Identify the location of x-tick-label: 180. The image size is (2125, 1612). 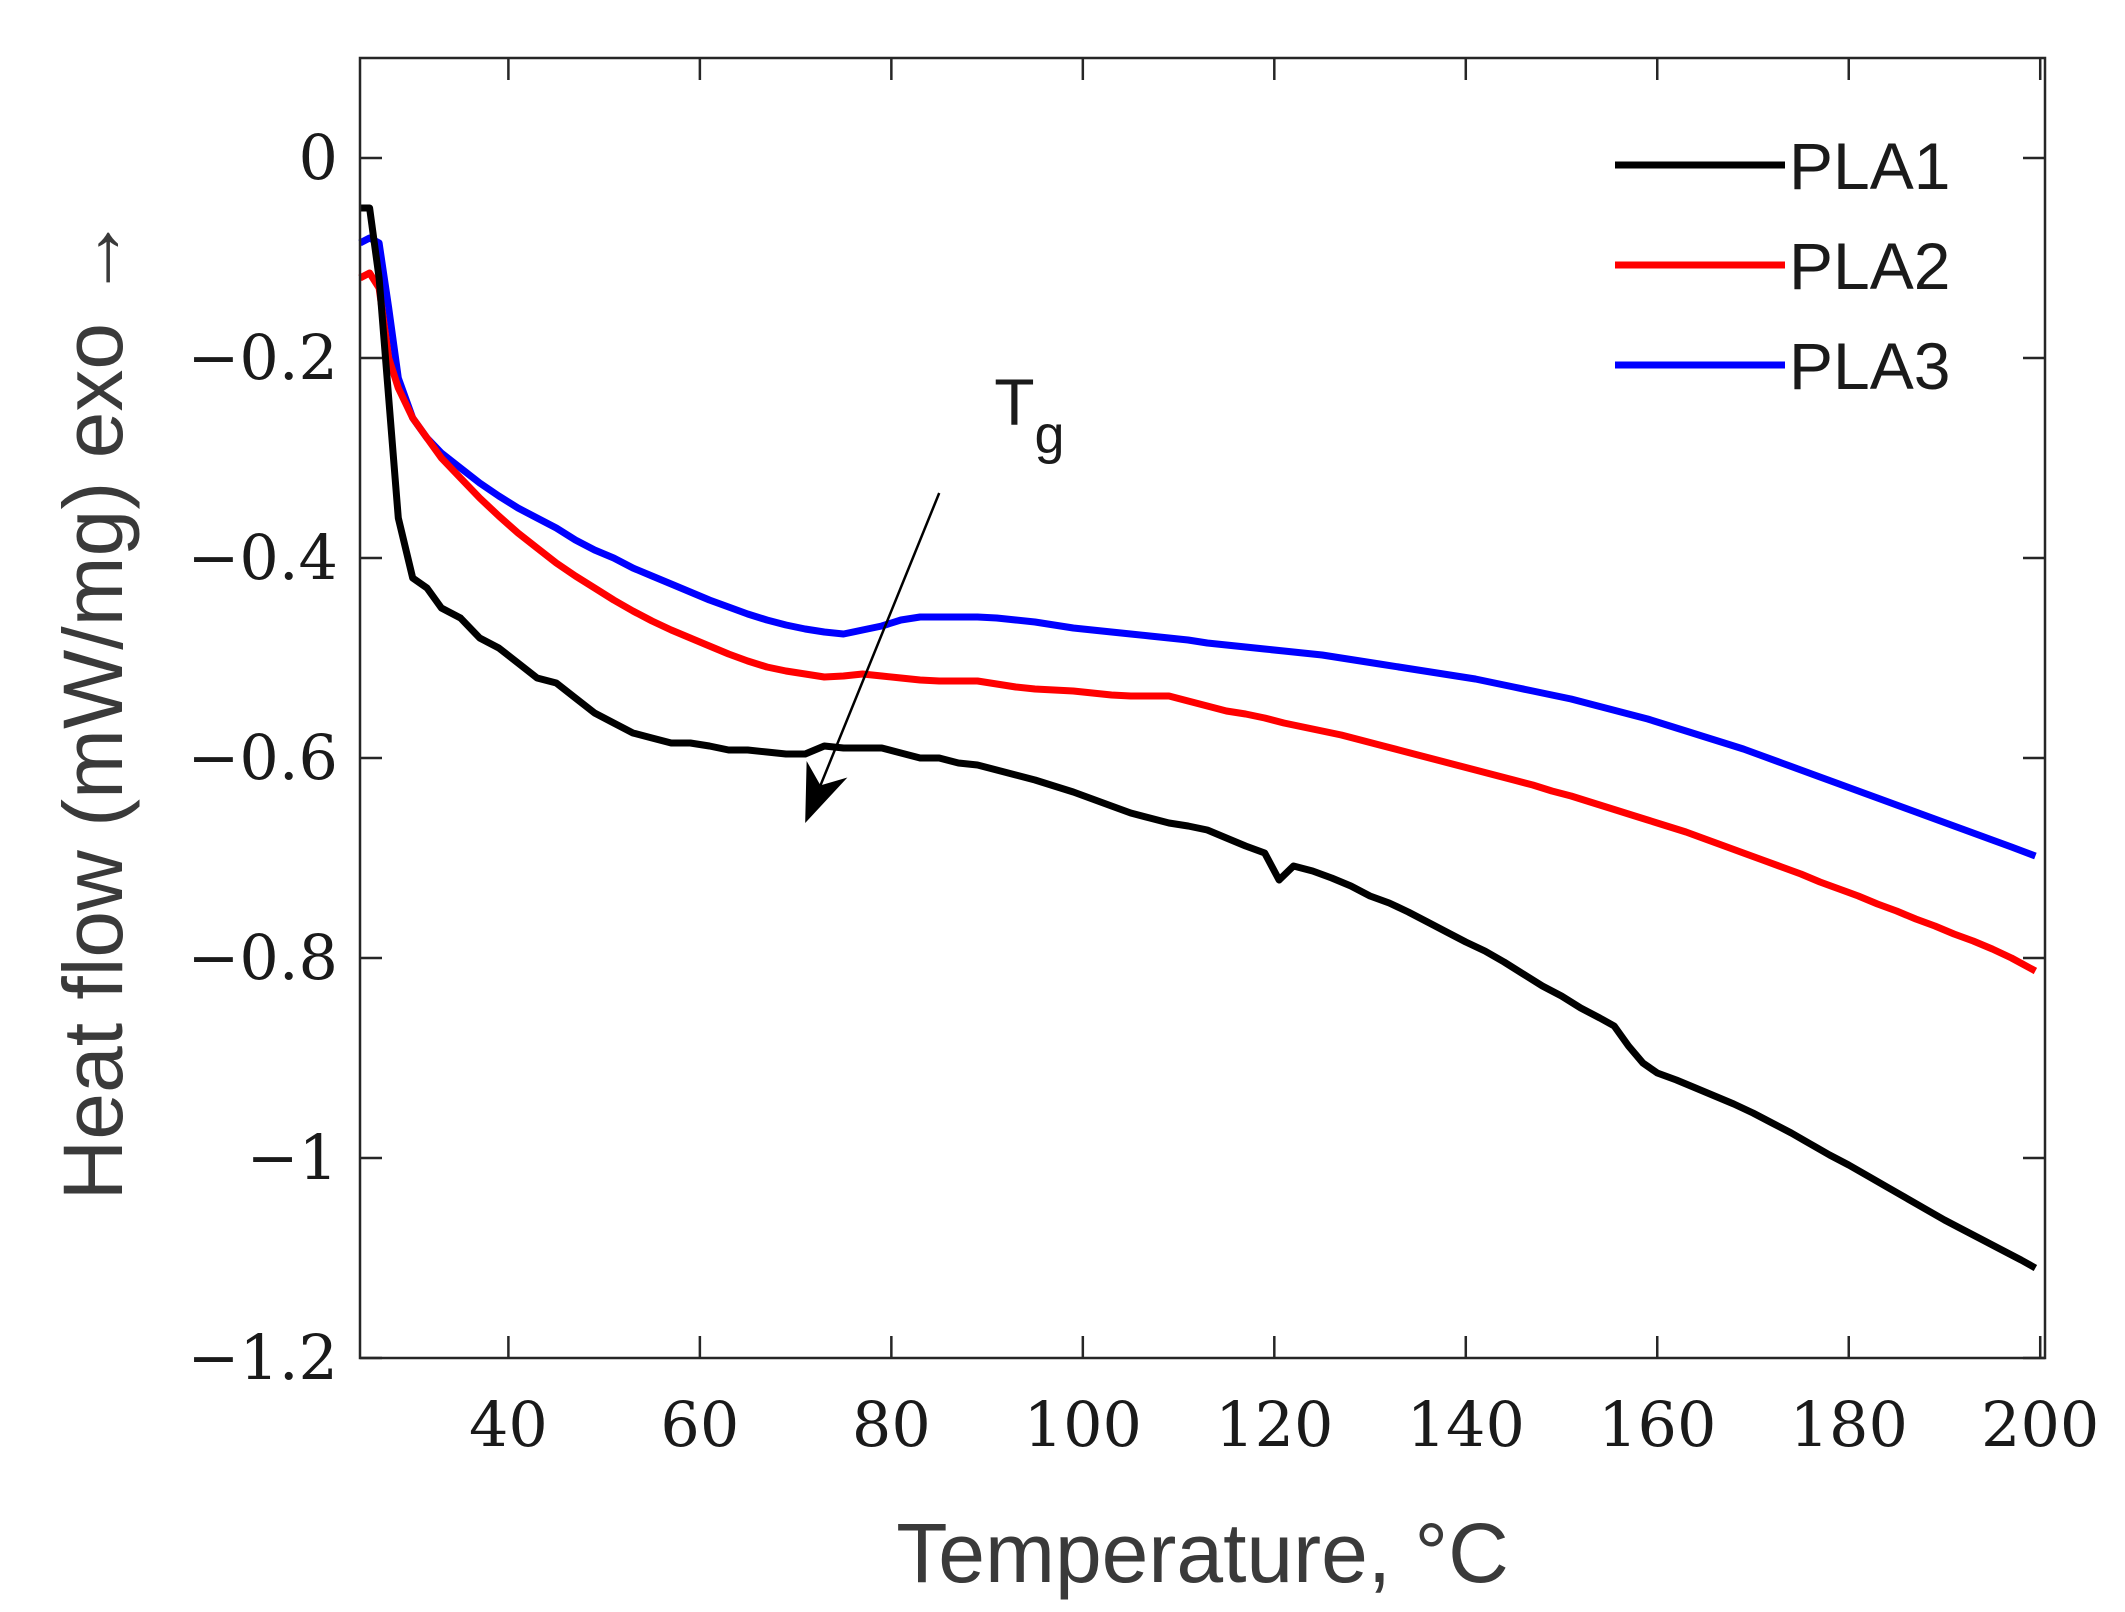
(1849, 1424).